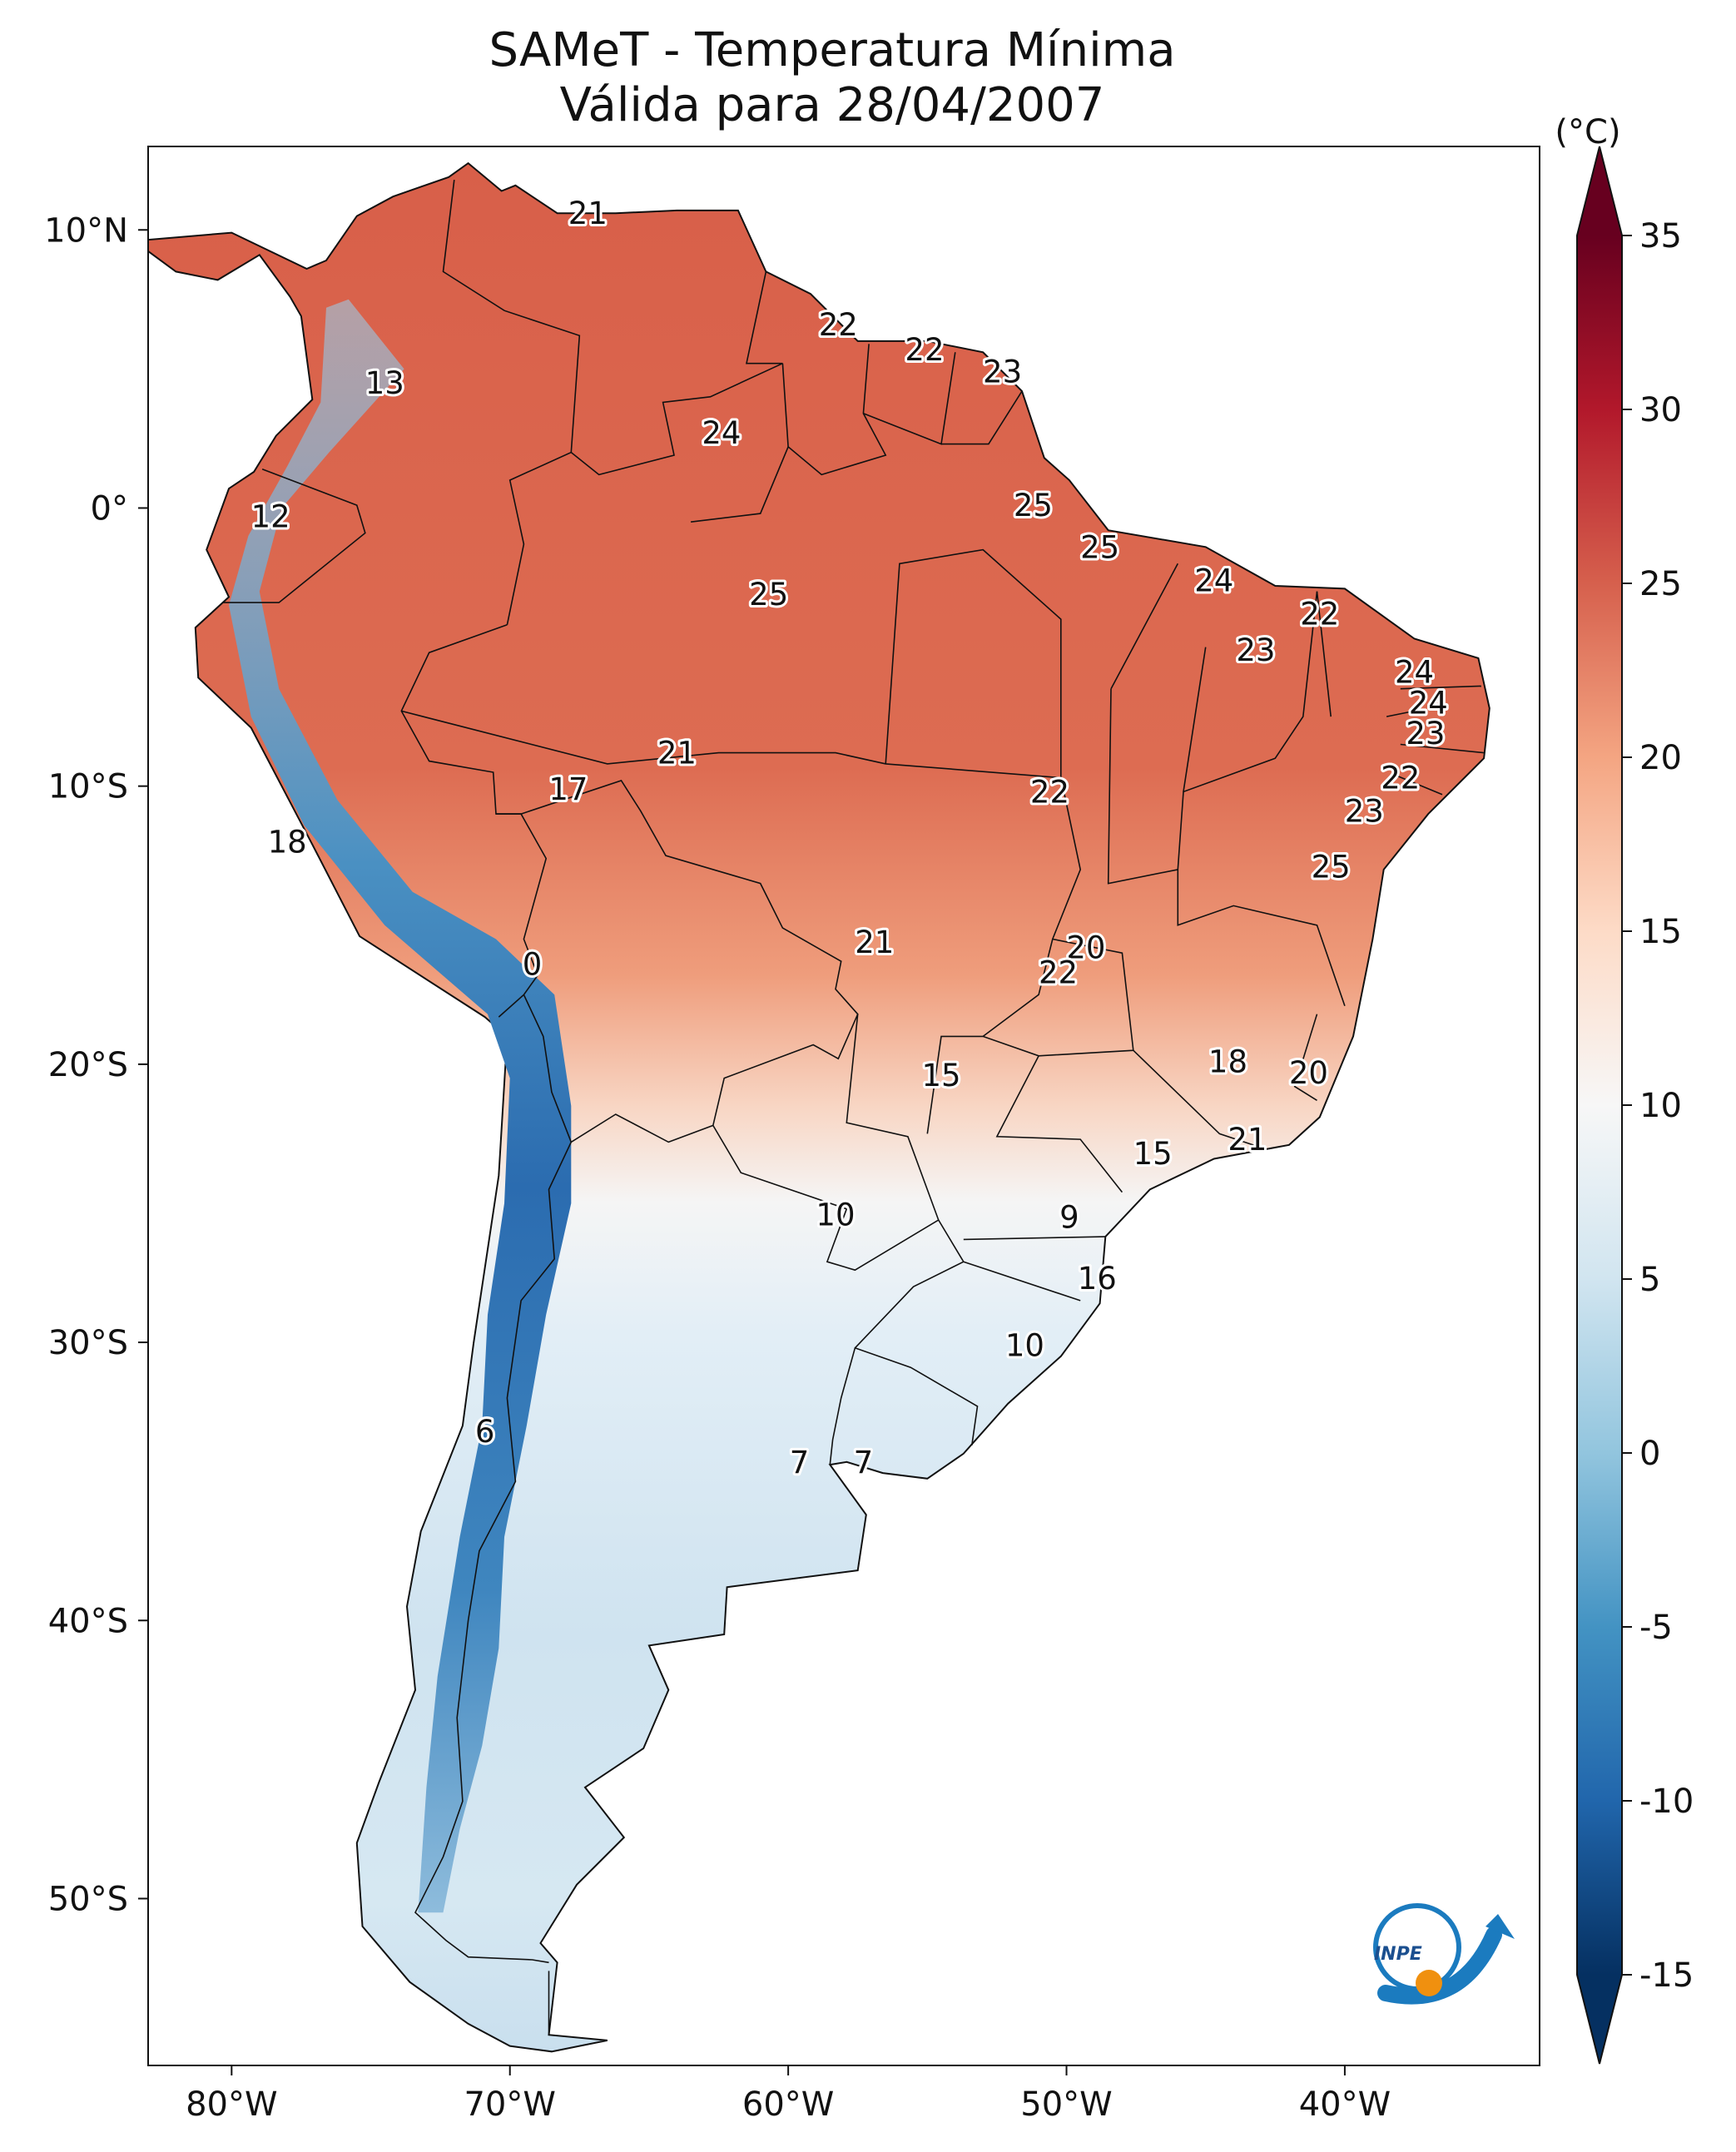 The image size is (1736, 2152). I want to click on lon-tick-label: 60°W, so click(788, 2104).